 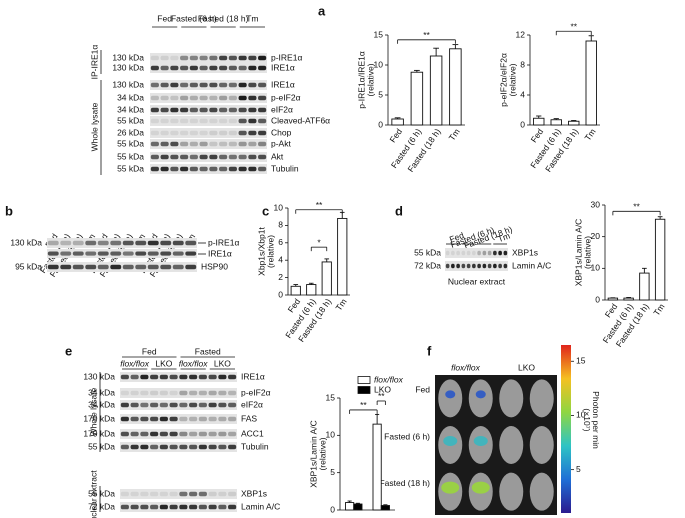 I want to click on y-tick-label: 20, so click(x=596, y=236).